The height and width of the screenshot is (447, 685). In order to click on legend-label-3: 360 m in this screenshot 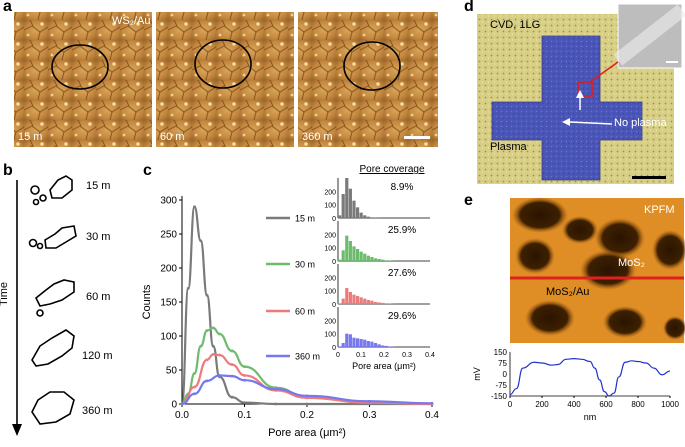, I will do `click(307, 357)`.